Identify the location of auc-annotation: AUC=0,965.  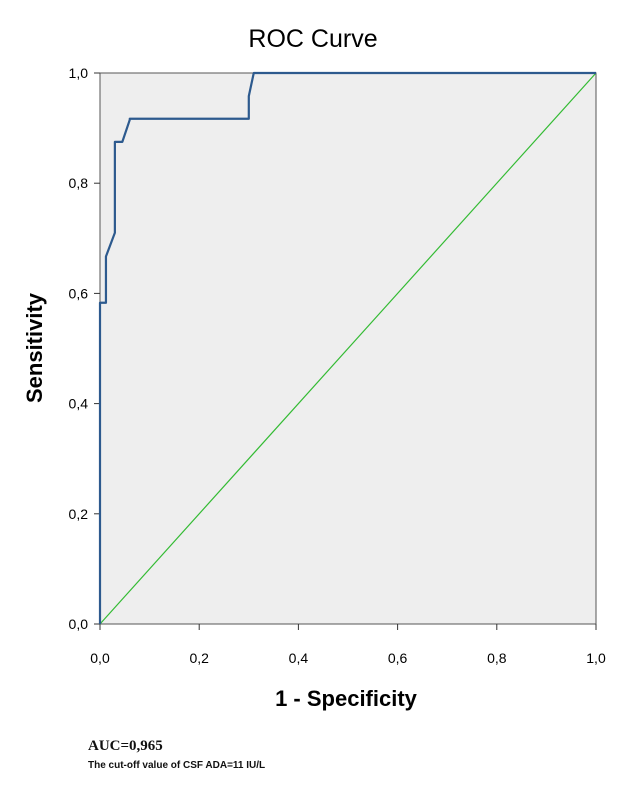
(125, 746).